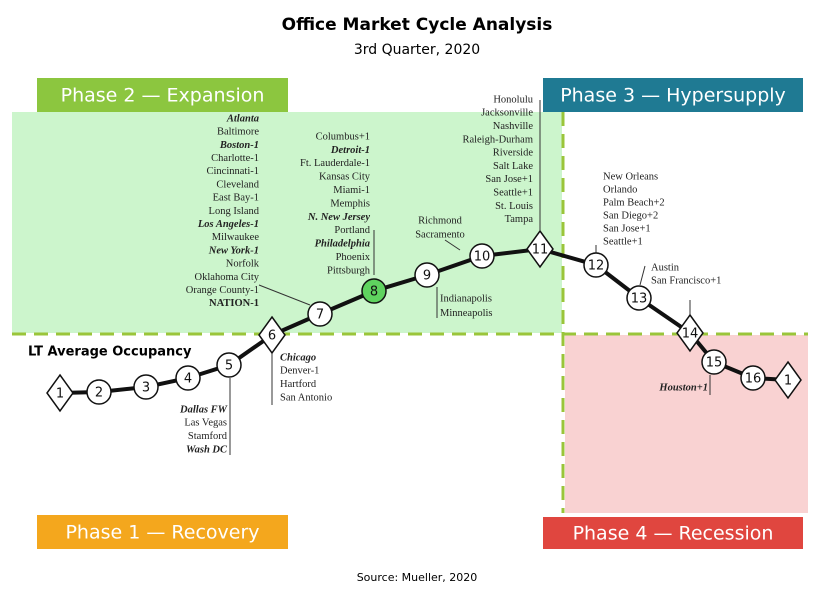 This screenshot has width=834, height=600. I want to click on city-label: Las Vegas, so click(205, 423).